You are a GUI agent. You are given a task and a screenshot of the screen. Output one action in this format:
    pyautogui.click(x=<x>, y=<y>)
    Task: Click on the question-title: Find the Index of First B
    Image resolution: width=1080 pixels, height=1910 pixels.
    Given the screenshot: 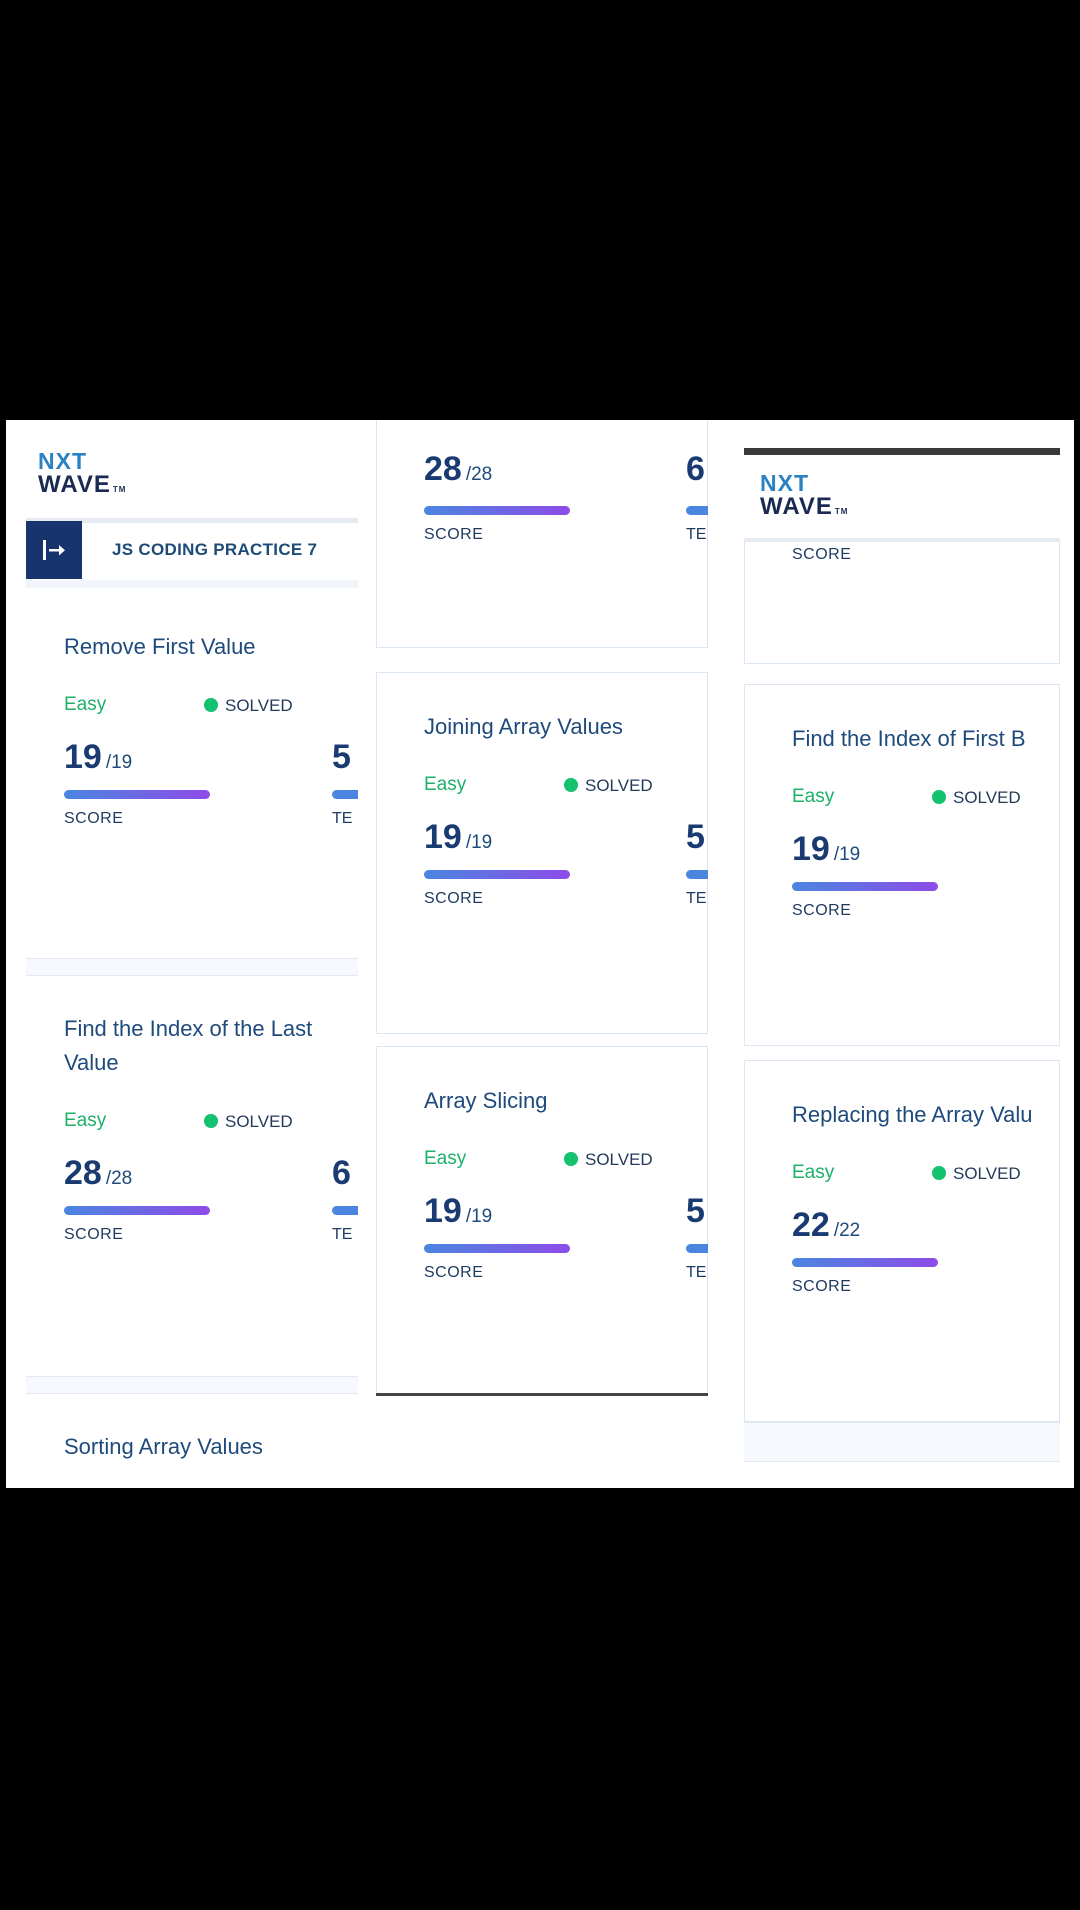 What is the action you would take?
    pyautogui.click(x=909, y=738)
    